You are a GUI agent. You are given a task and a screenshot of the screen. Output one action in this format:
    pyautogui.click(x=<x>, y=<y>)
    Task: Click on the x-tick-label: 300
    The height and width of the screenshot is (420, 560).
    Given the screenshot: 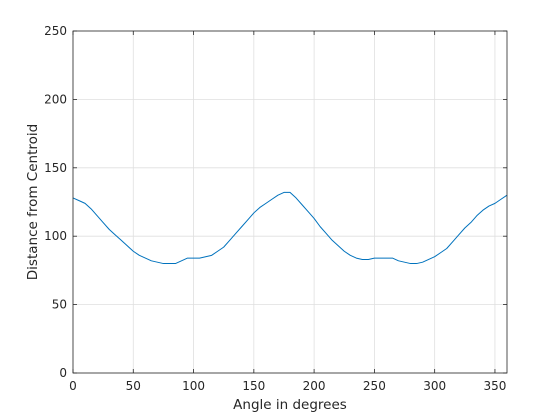 What is the action you would take?
    pyautogui.click(x=434, y=386)
    